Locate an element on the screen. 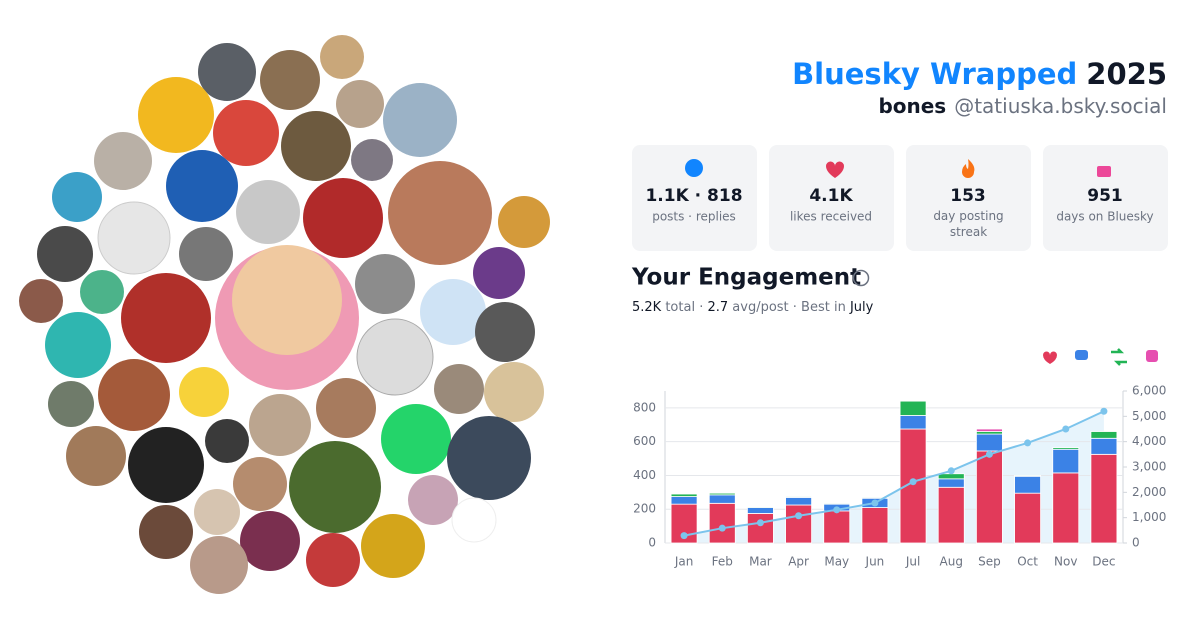  summary-part: avg/post · Best in is located at coordinates (789, 307).